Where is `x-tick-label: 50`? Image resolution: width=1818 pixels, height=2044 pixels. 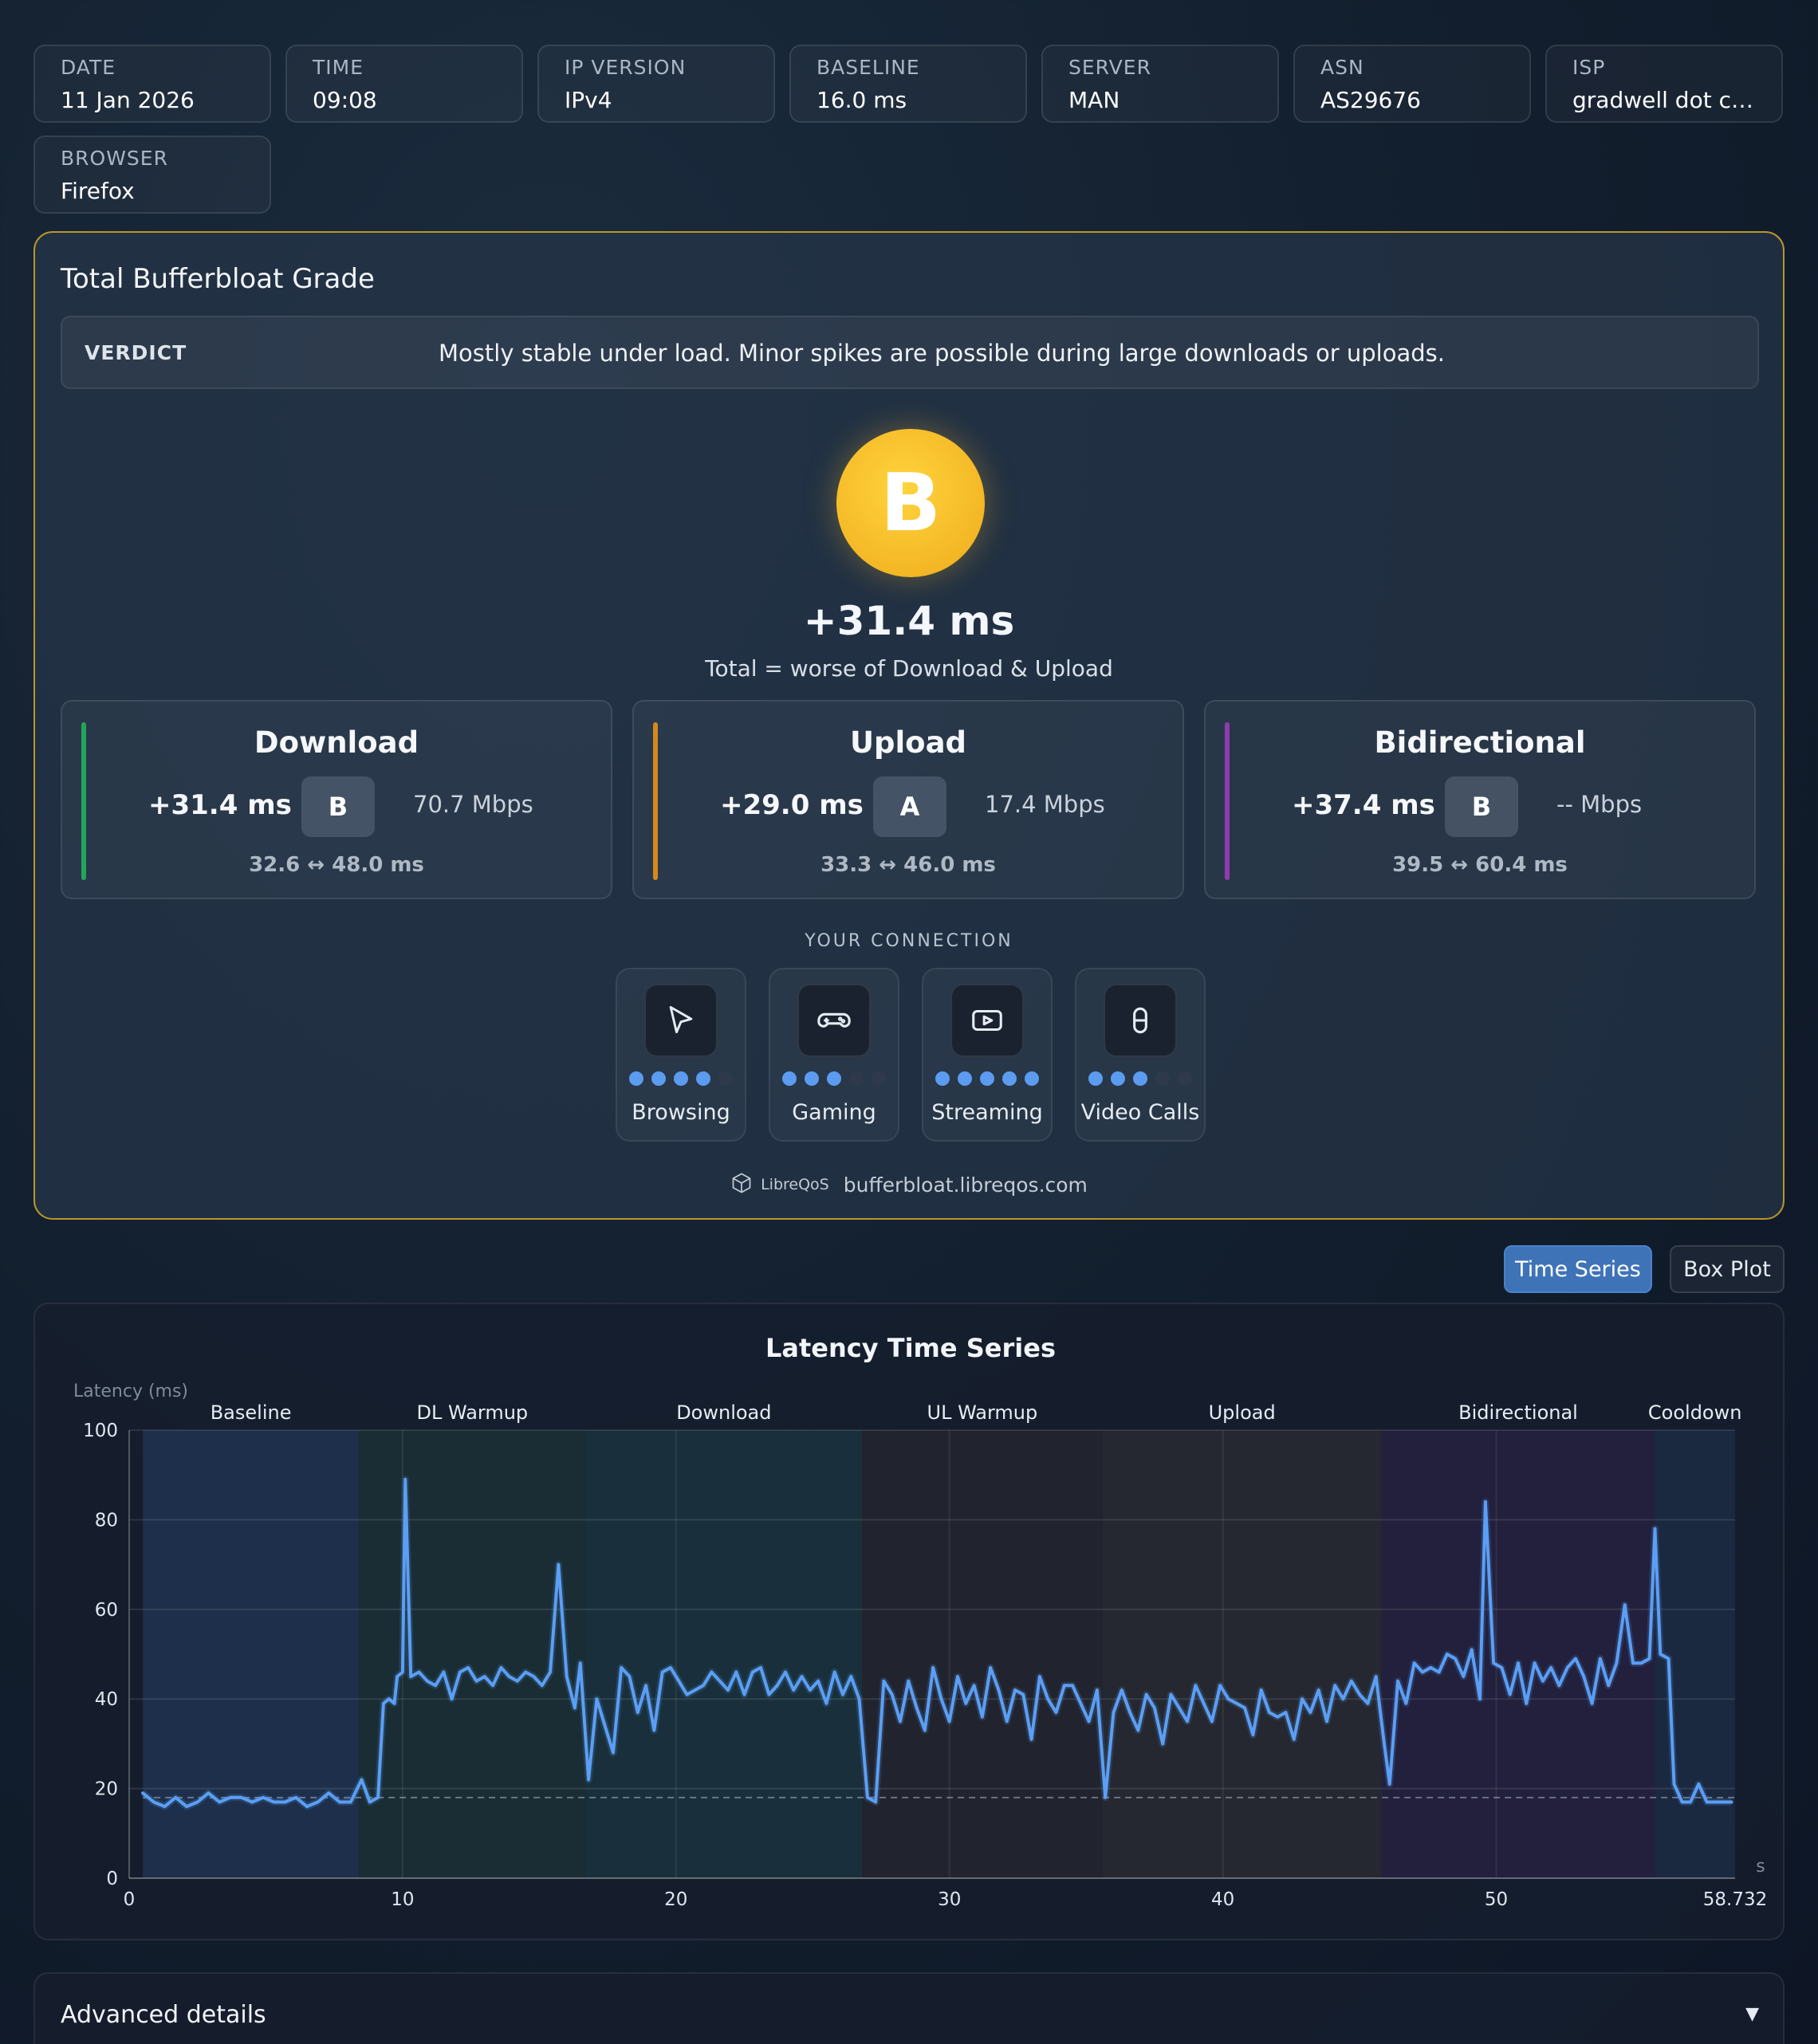
x-tick-label: 50 is located at coordinates (1497, 1899).